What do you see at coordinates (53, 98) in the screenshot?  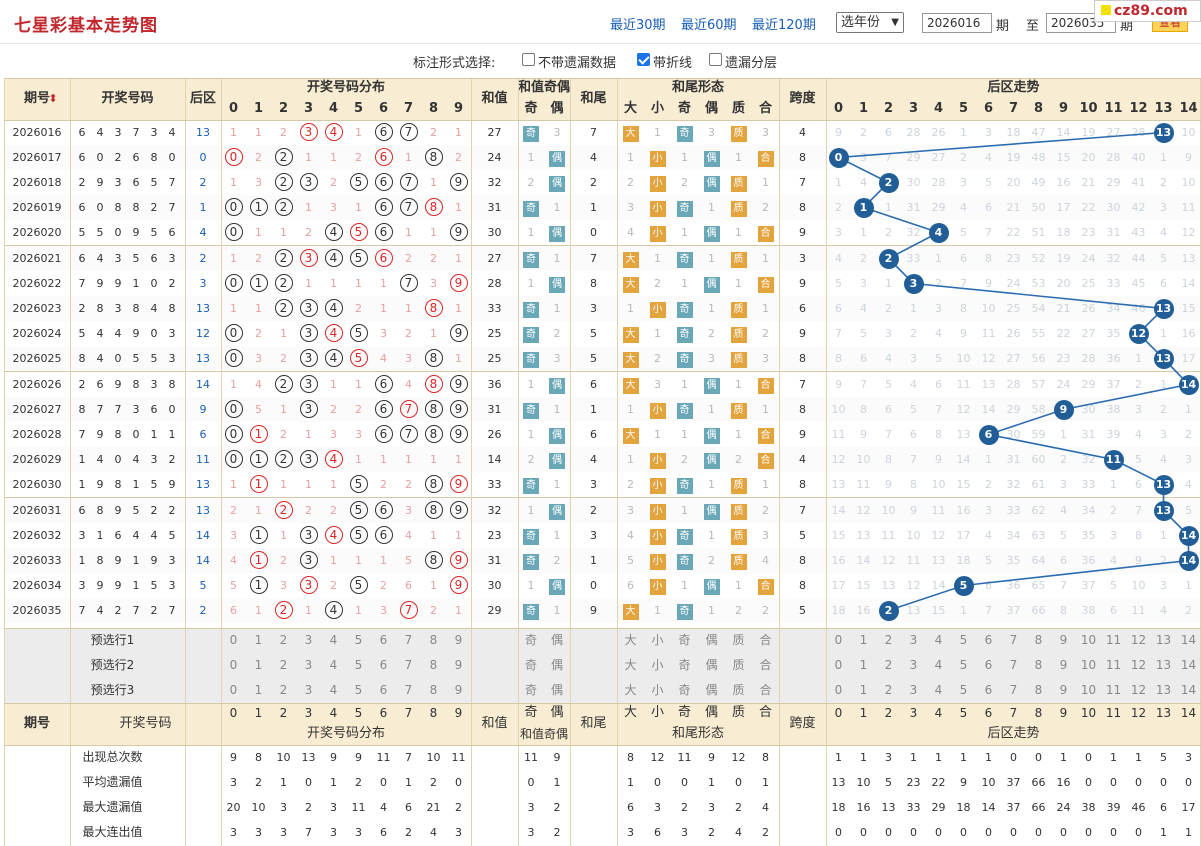 I see `sort-icon: ⬍` at bounding box center [53, 98].